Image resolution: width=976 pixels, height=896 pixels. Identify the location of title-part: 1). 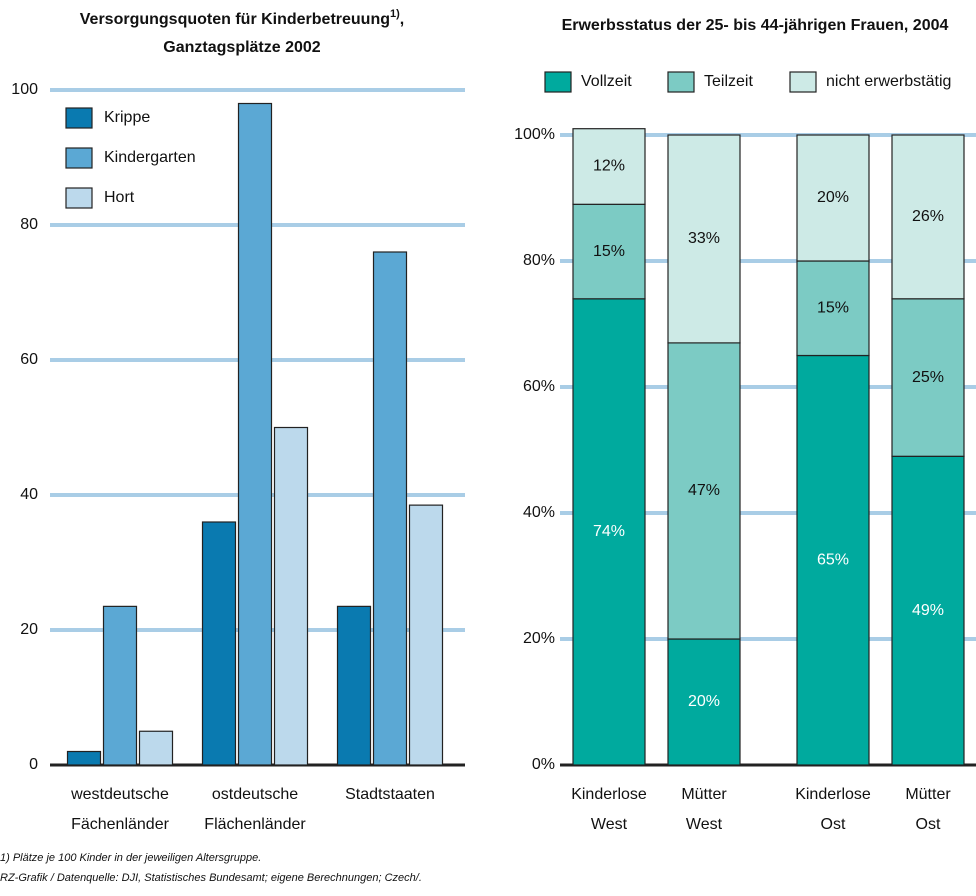
(395, 14).